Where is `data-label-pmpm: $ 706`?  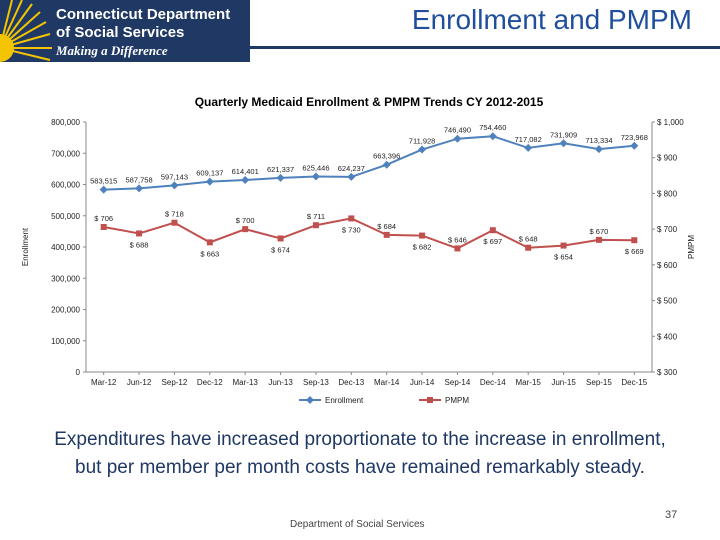
data-label-pmpm: $ 706 is located at coordinates (103, 218).